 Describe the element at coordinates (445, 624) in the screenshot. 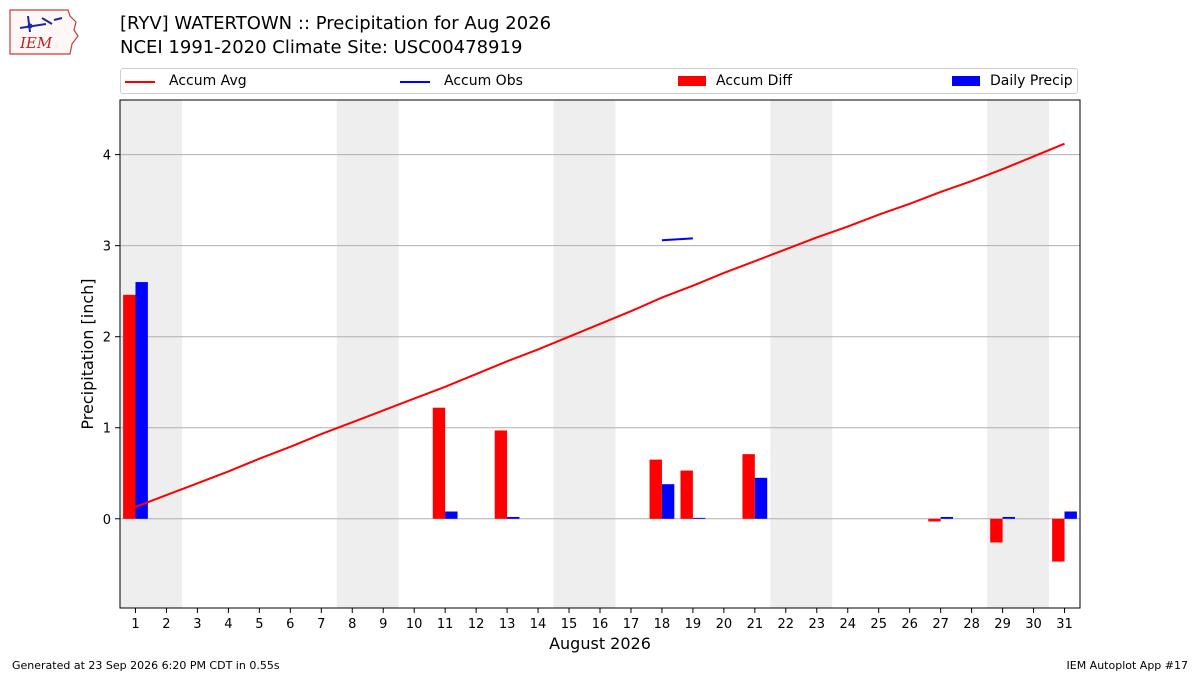

I see `x-tick-label-11: 11` at that location.